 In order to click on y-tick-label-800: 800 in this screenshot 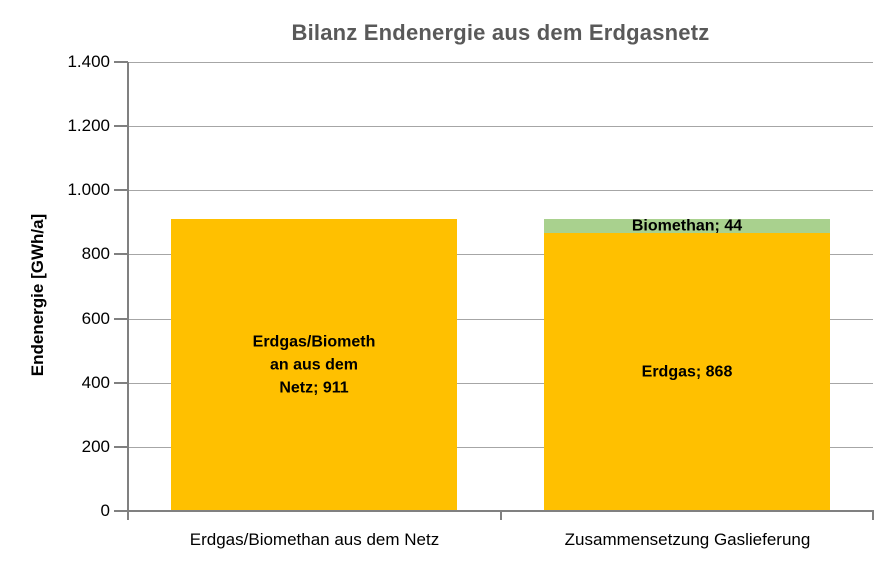, I will do `click(95, 253)`.